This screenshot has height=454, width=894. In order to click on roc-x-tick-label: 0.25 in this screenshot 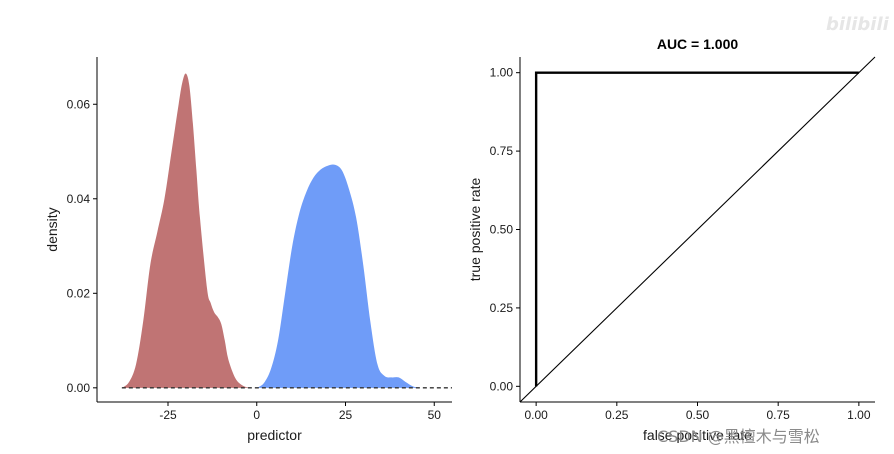, I will do `click(617, 415)`.